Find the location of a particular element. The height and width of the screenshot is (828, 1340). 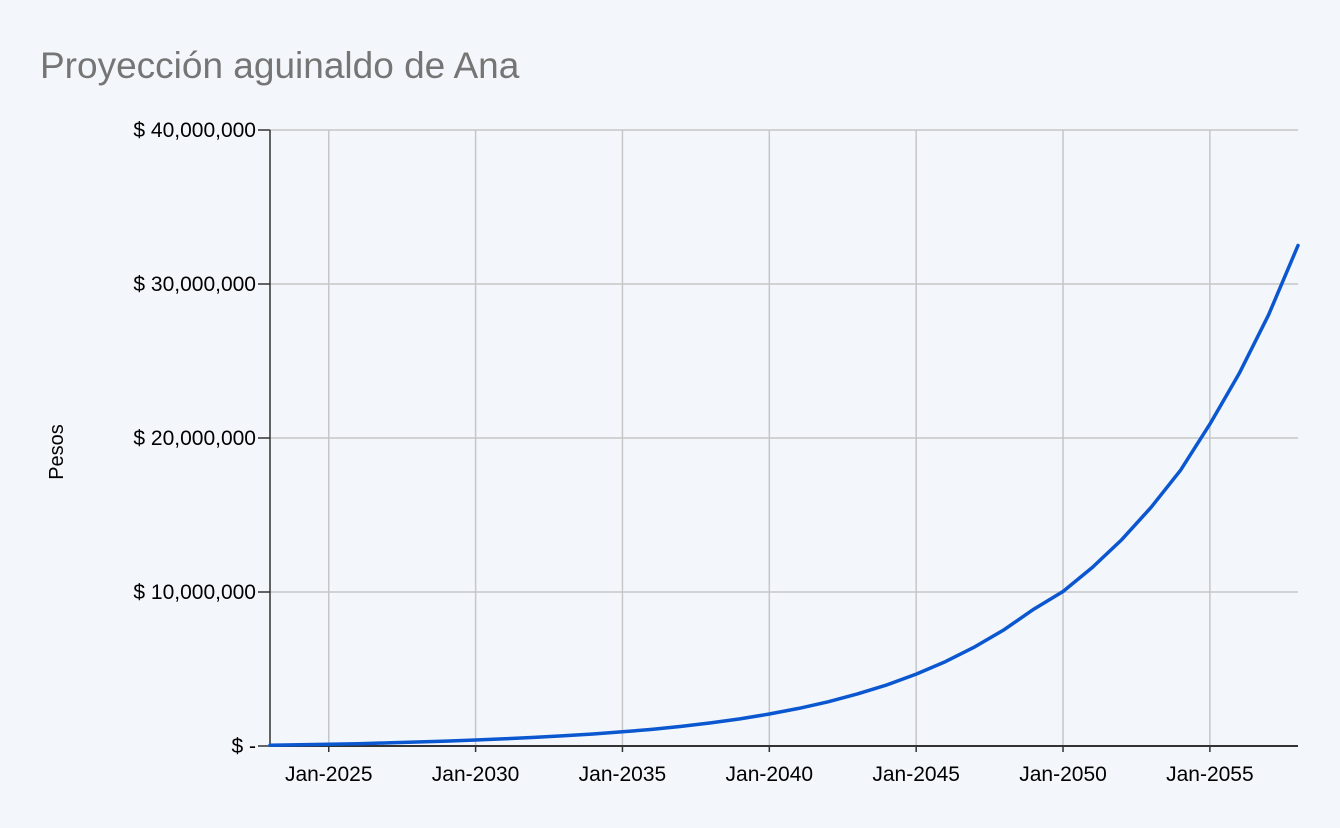

x-tick-label: Jan-2025 is located at coordinates (329, 774).